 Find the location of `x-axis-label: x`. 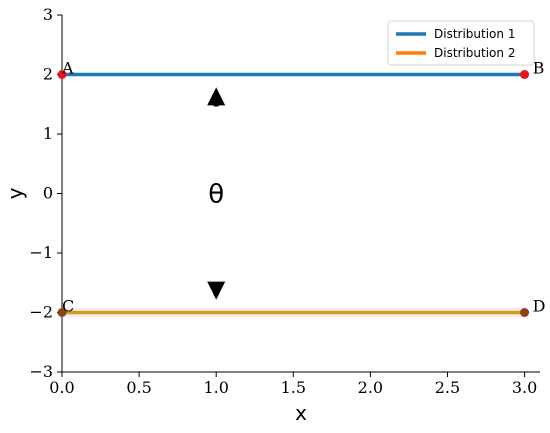

x-axis-label: x is located at coordinates (301, 413).